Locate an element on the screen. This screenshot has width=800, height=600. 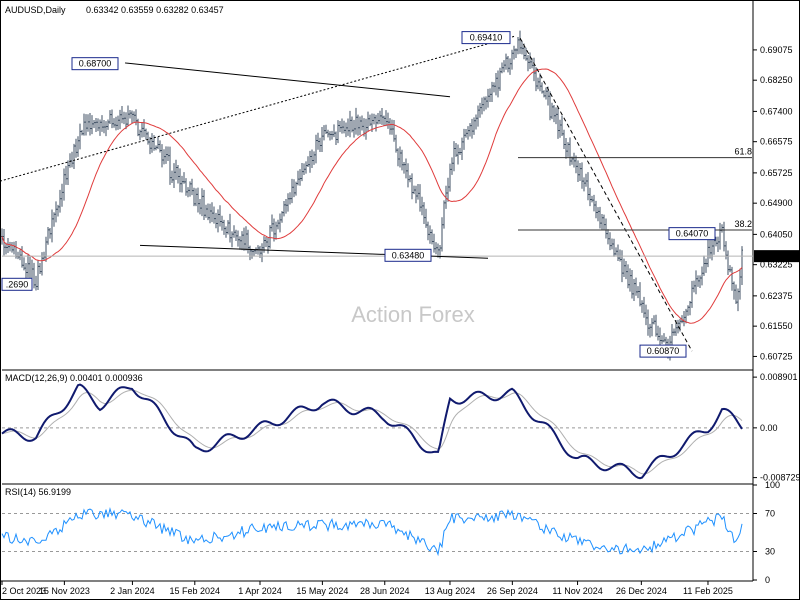
price-tick-label: 0.63225 is located at coordinates (776, 265).